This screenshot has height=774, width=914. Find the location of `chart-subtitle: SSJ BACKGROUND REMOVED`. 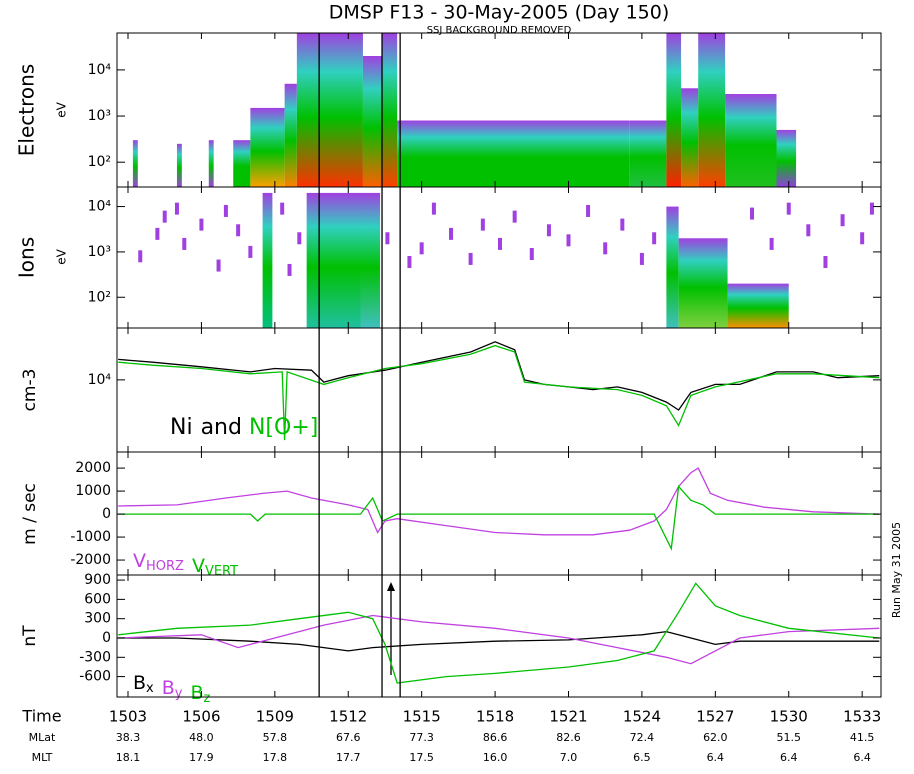

chart-subtitle: SSJ BACKGROUND REMOVED is located at coordinates (499, 30).